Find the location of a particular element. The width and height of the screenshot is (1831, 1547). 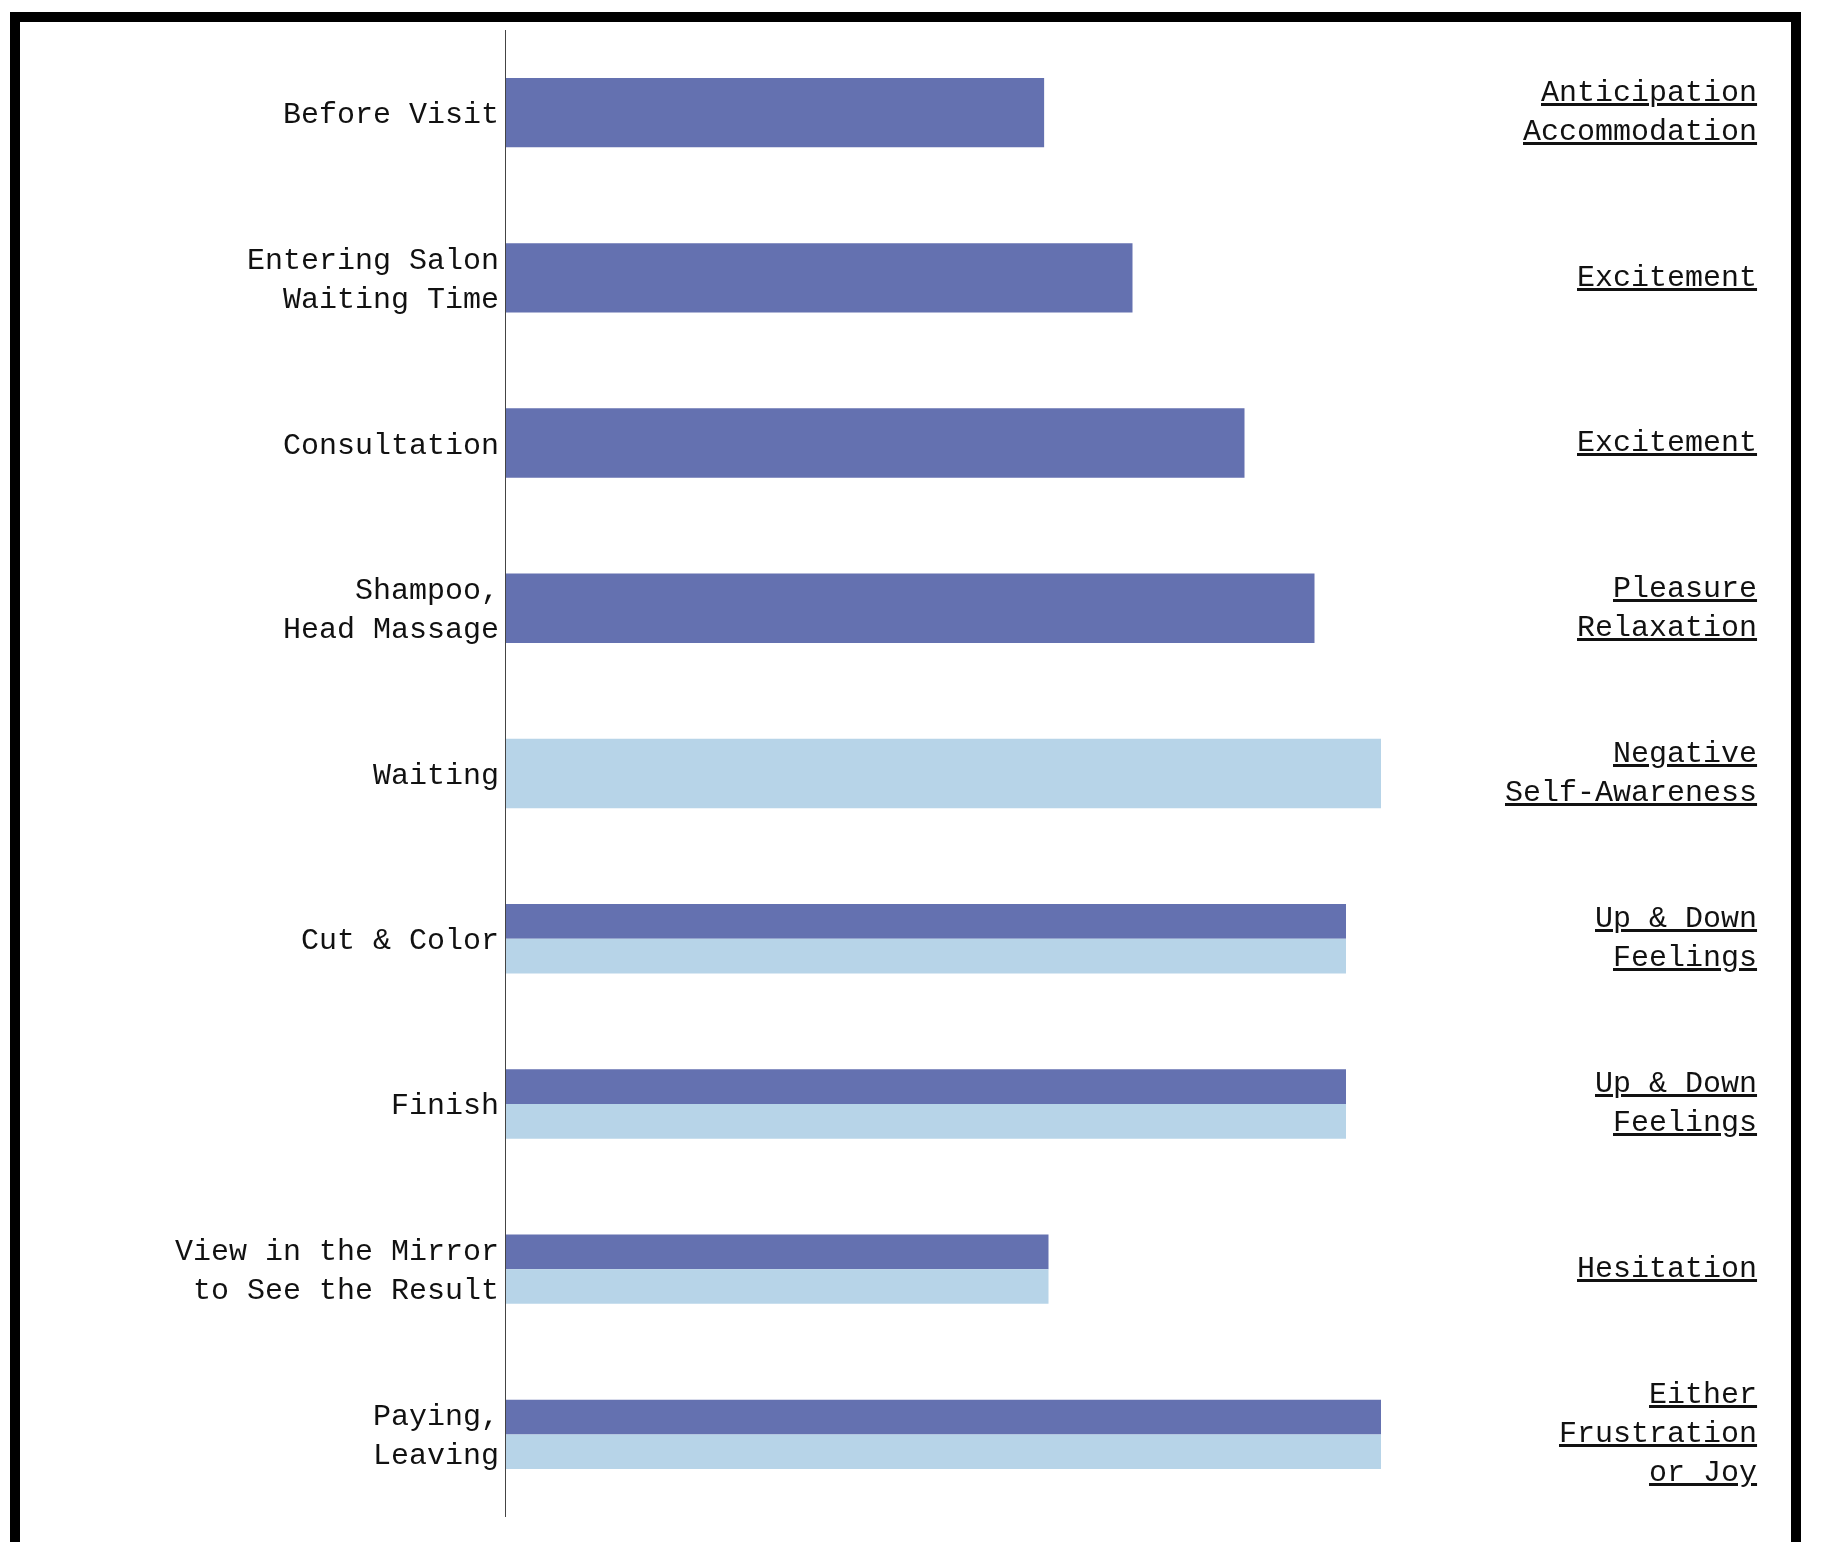

y-tick-label: Paying, Leaving is located at coordinates (435, 1437).